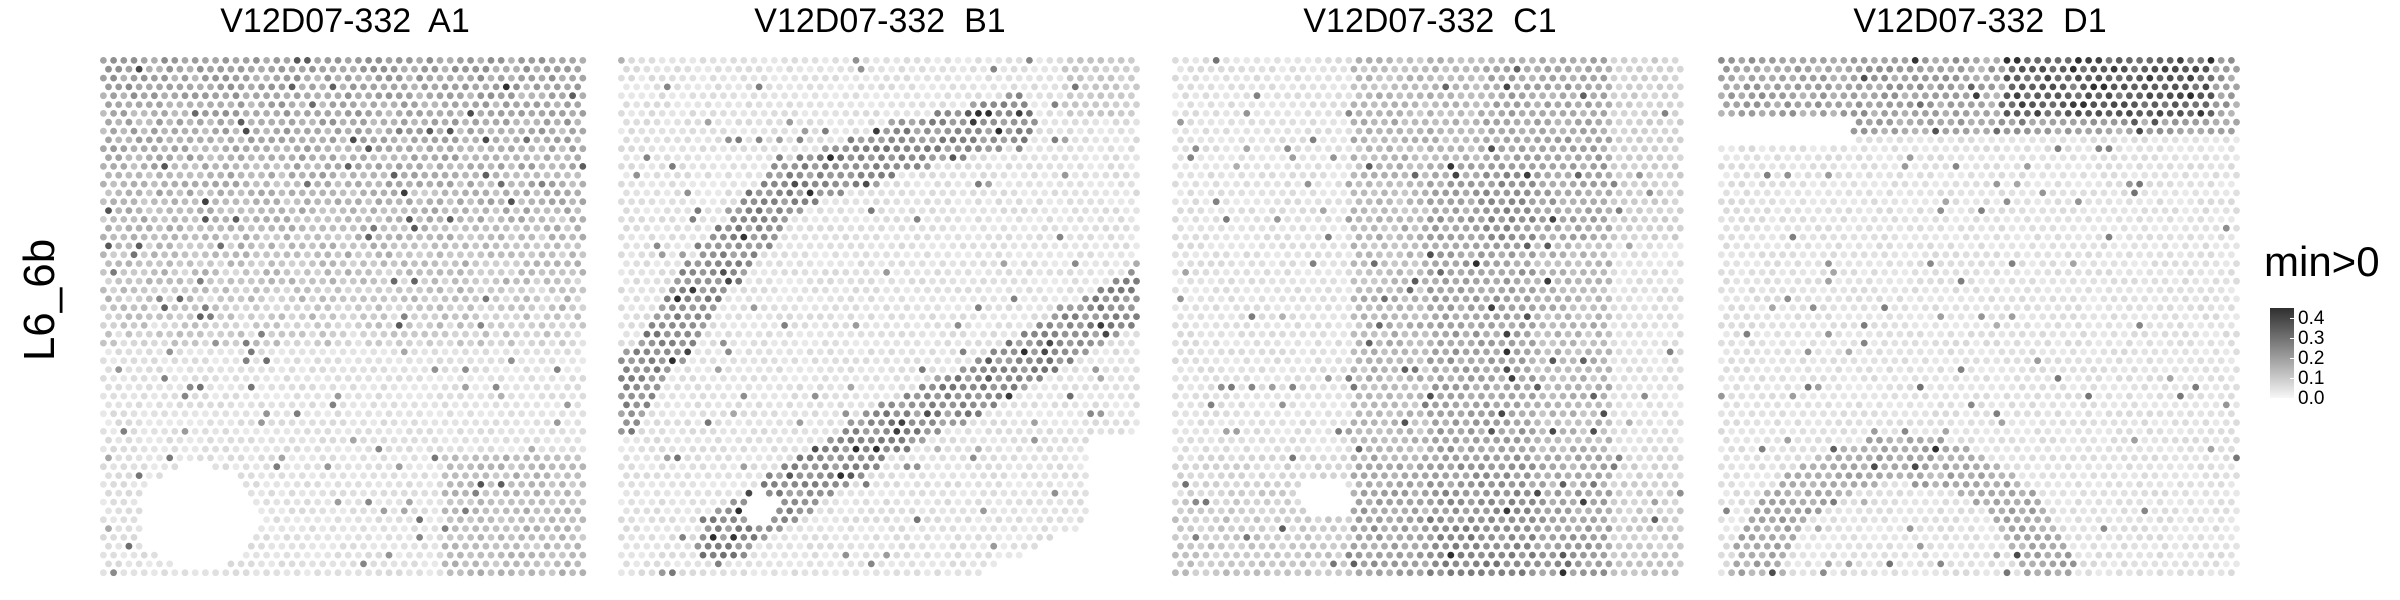  Describe the element at coordinates (662, 414) in the screenshot. I see `spot-2044` at that location.